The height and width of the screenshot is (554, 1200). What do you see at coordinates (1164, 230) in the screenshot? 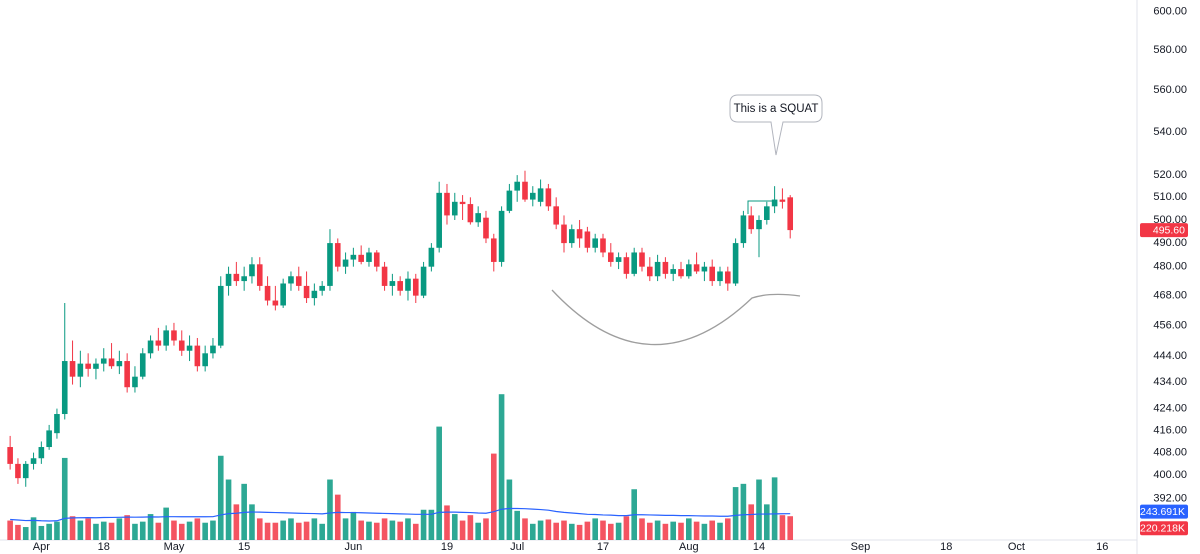
I see `last-price-label-bg` at bounding box center [1164, 230].